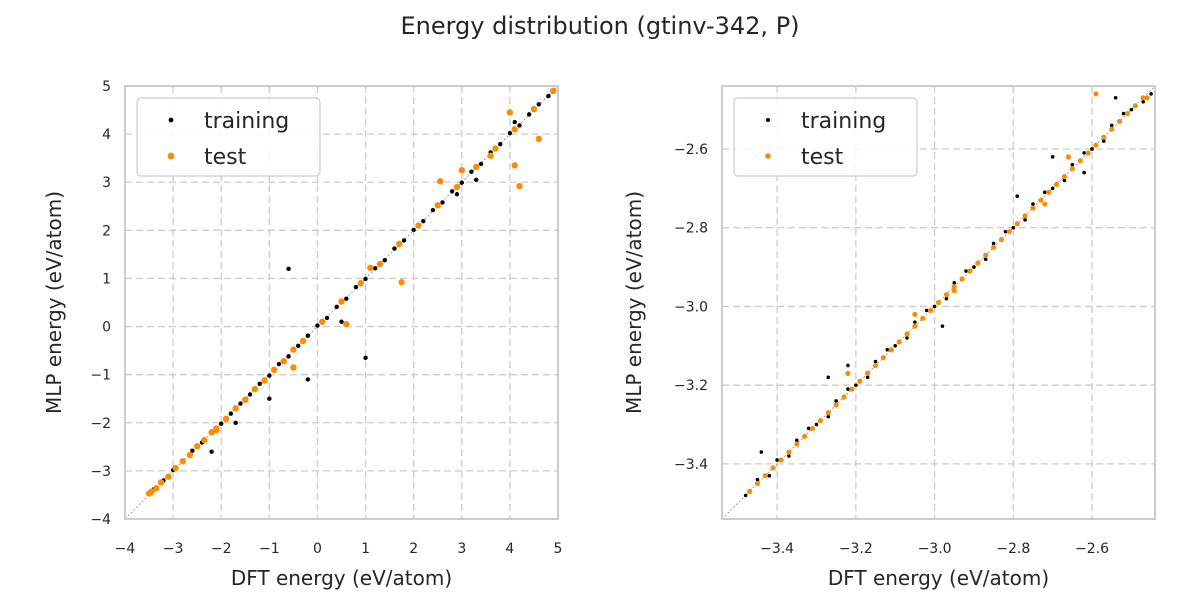 The image size is (1200, 600). I want to click on x-tick-label: −4, so click(125, 549).